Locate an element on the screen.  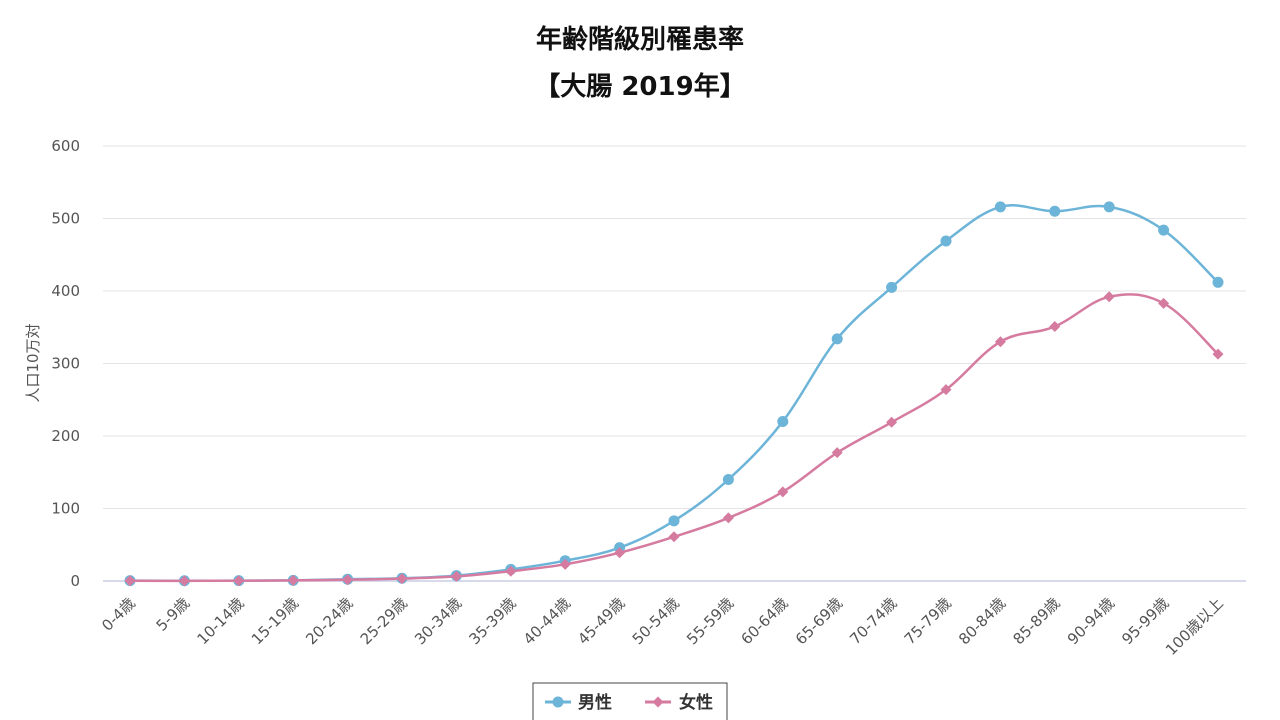
y-axis-label: 人口10万対 is located at coordinates (33, 362).